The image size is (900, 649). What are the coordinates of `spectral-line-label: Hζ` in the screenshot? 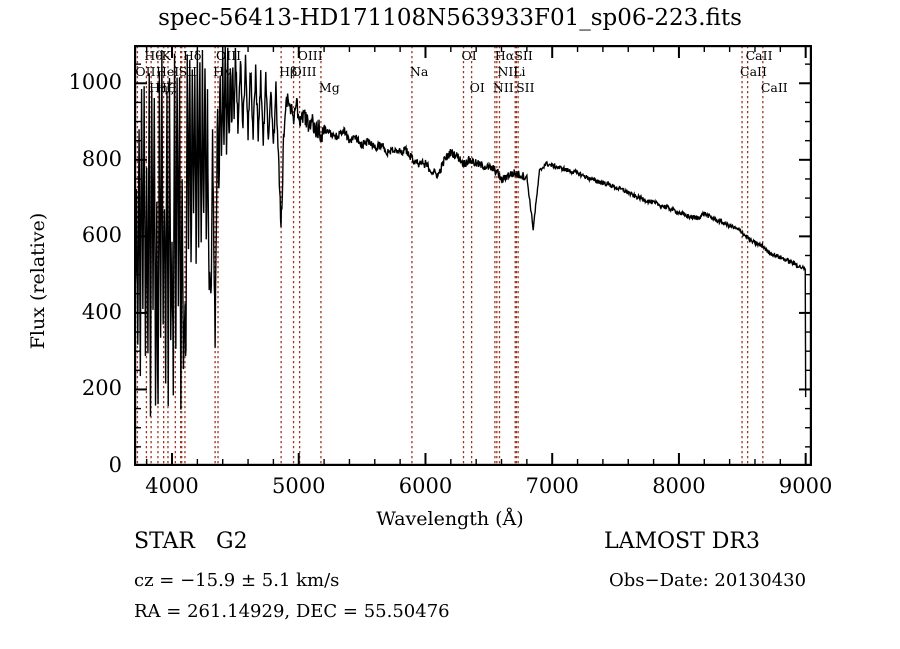 It's located at (164, 87).